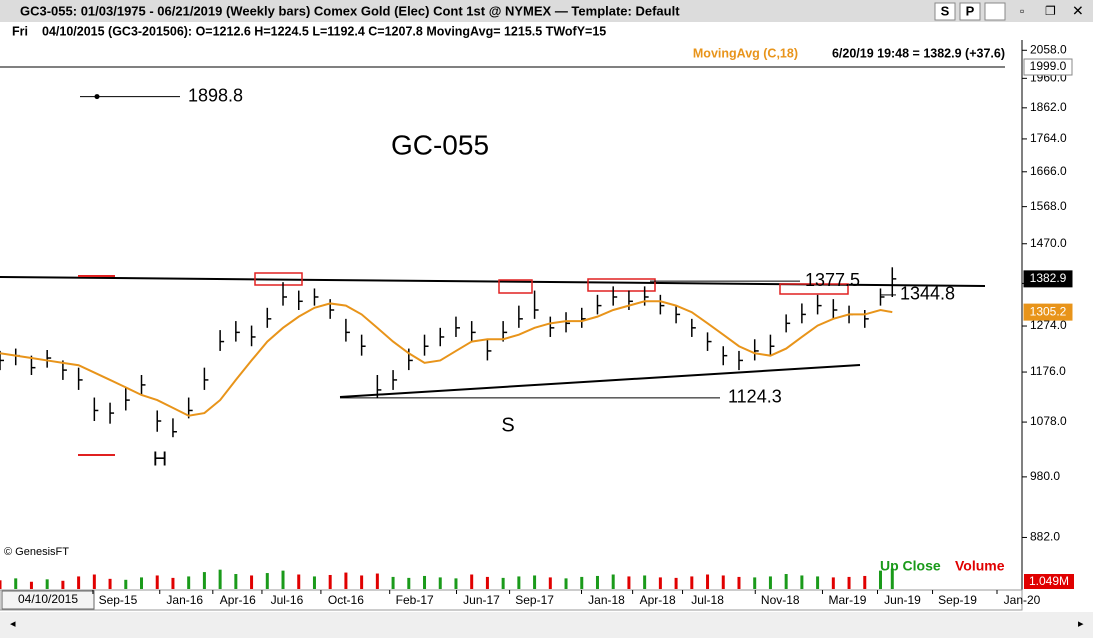 The height and width of the screenshot is (643, 1093). I want to click on x-tick-label: Apr-16, so click(238, 600).